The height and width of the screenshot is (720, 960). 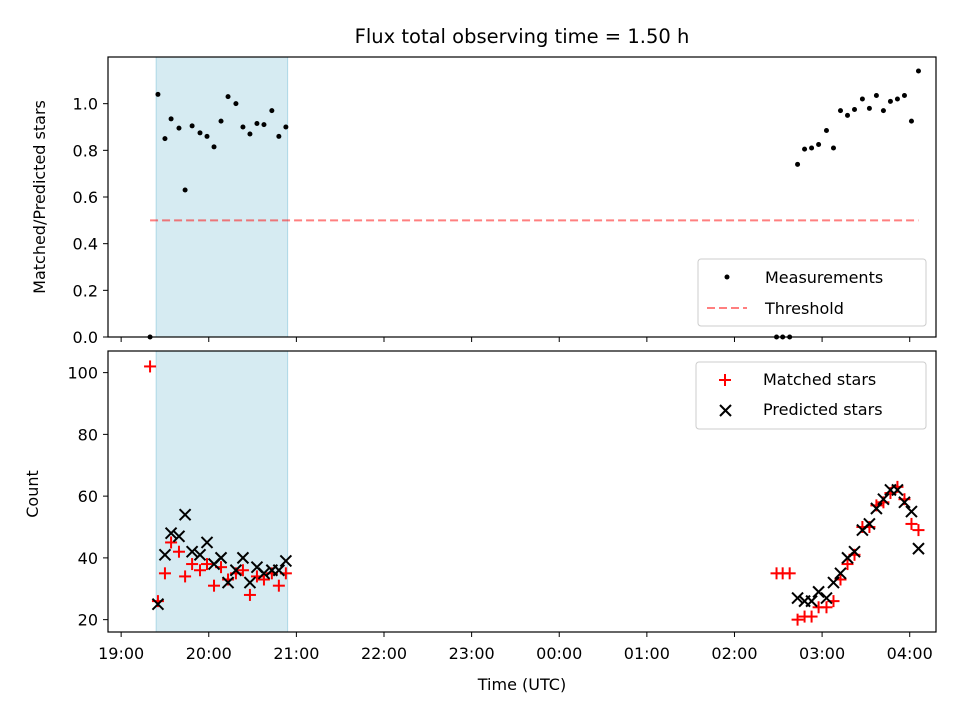 I want to click on y-tick-label: 0.2, so click(x=85, y=290).